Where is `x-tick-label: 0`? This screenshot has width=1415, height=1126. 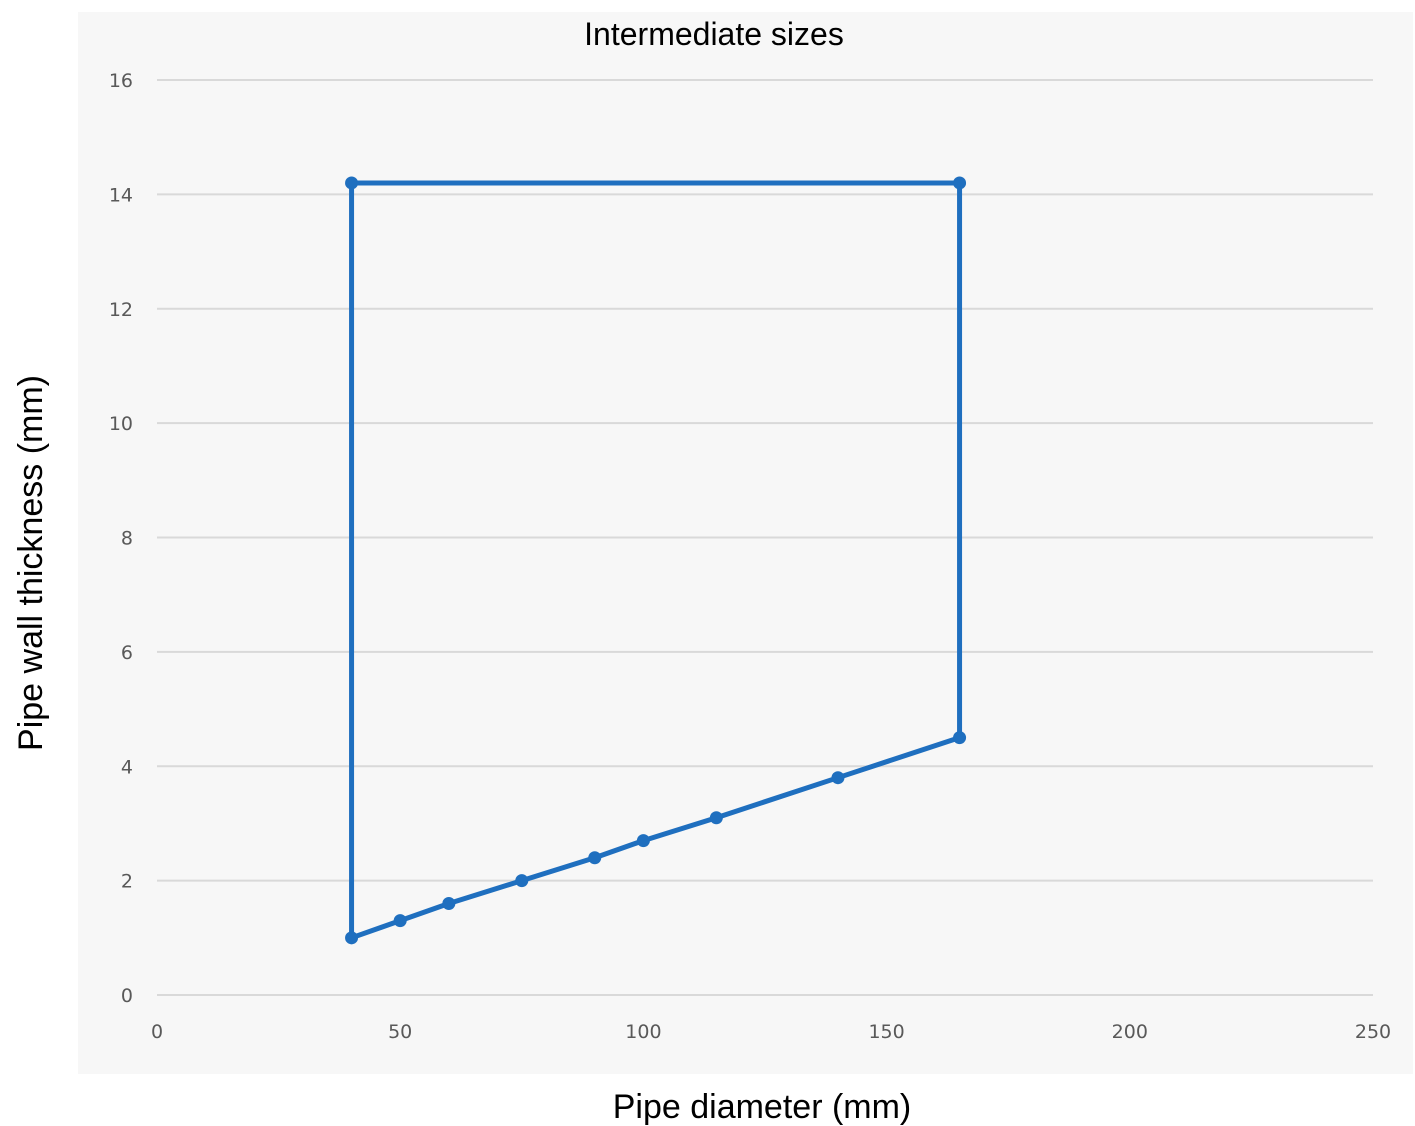
x-tick-label: 0 is located at coordinates (157, 1032).